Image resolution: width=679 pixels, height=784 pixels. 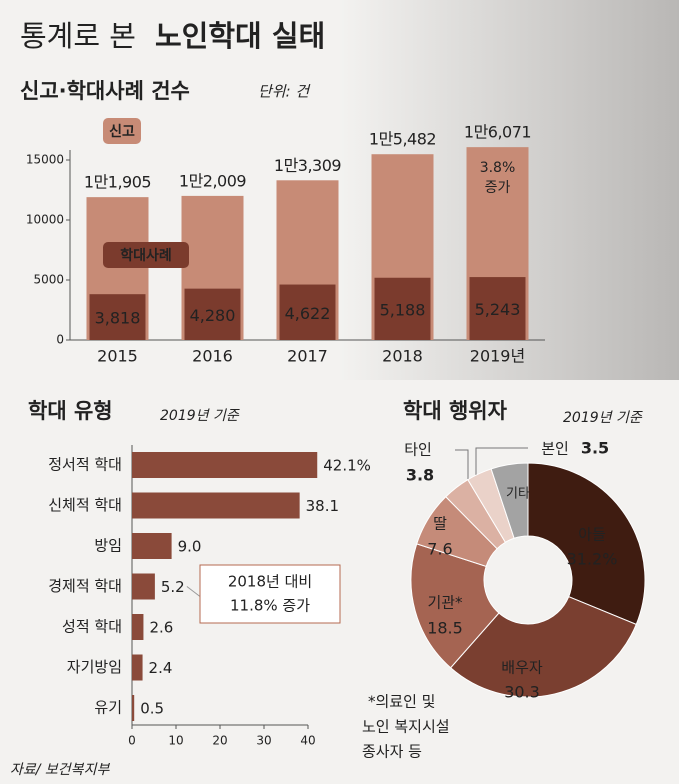 I want to click on leader-line, so click(x=501, y=463).